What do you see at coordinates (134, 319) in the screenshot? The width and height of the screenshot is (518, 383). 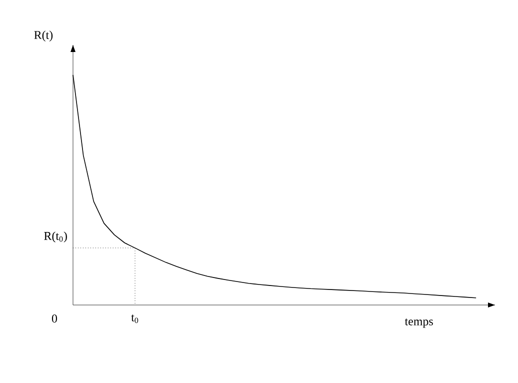 I see `text: t$_{0}$` at bounding box center [134, 319].